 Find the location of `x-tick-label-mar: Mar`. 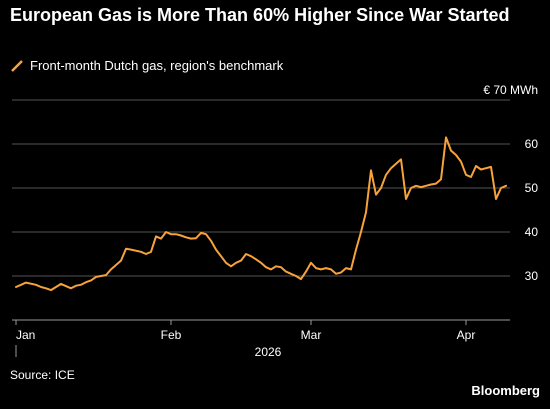

x-tick-label-mar: Mar is located at coordinates (311, 335).